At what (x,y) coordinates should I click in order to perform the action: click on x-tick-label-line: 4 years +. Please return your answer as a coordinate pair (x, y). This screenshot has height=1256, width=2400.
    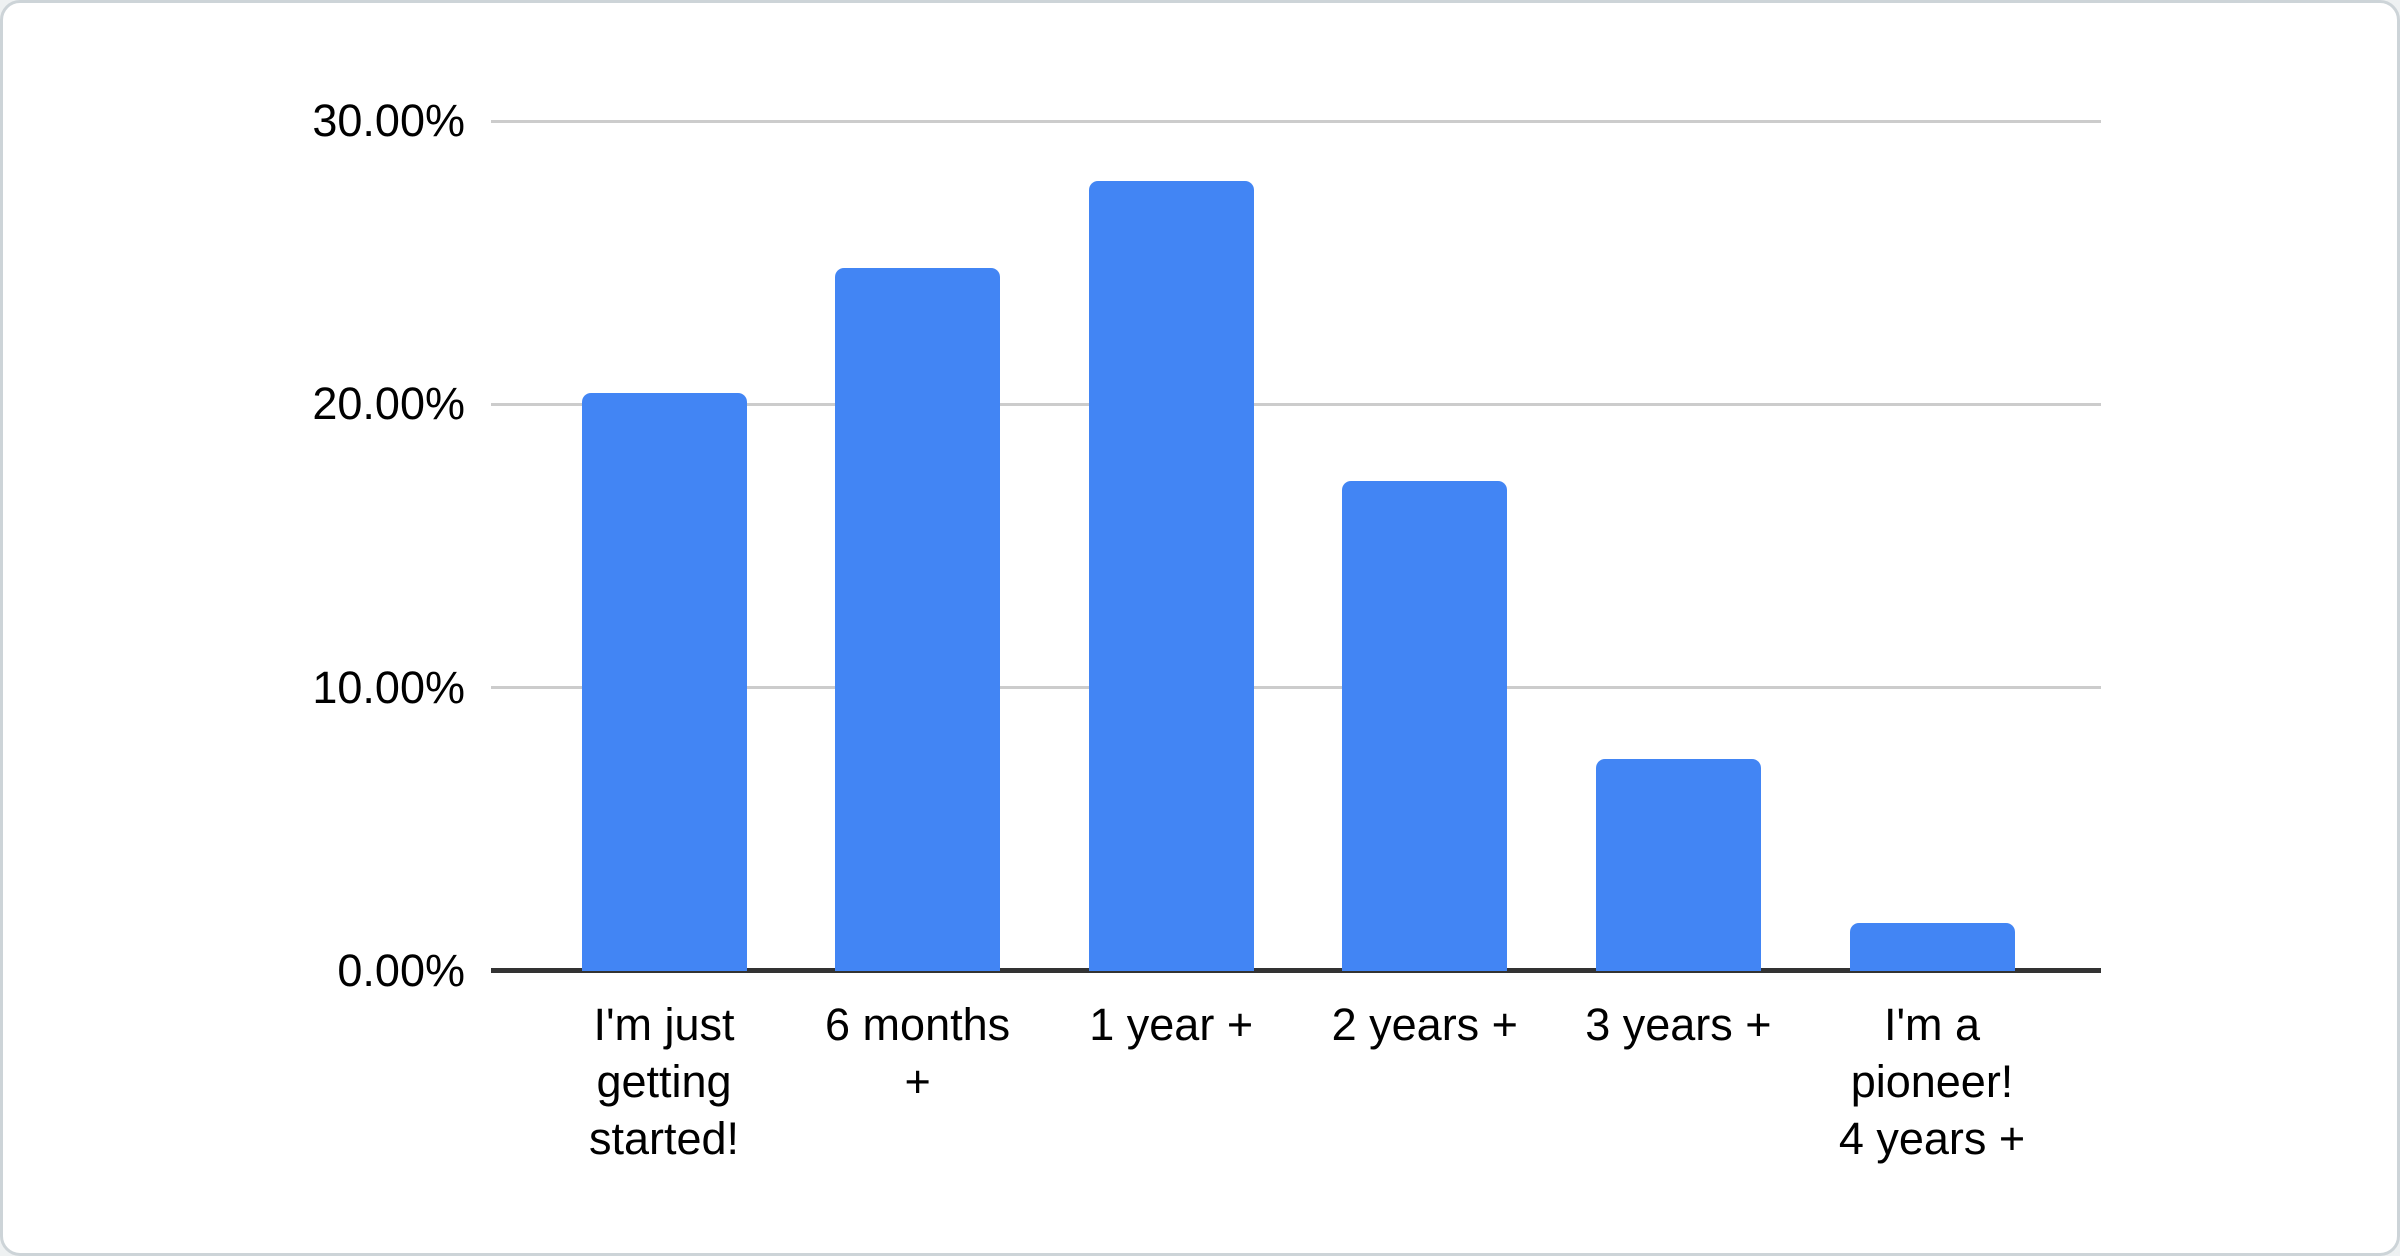
    Looking at the image, I should click on (1932, 1138).